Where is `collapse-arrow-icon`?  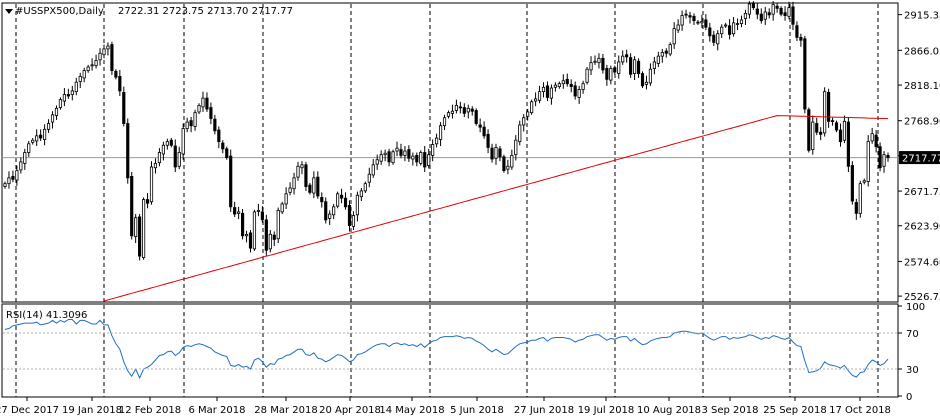
collapse-arrow-icon is located at coordinates (9, 11).